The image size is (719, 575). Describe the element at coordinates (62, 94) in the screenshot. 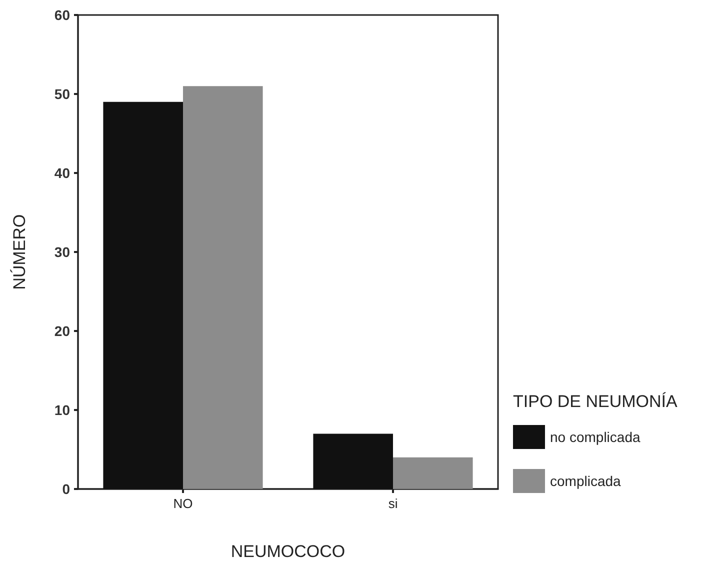

I see `y-tick-label: 50` at that location.